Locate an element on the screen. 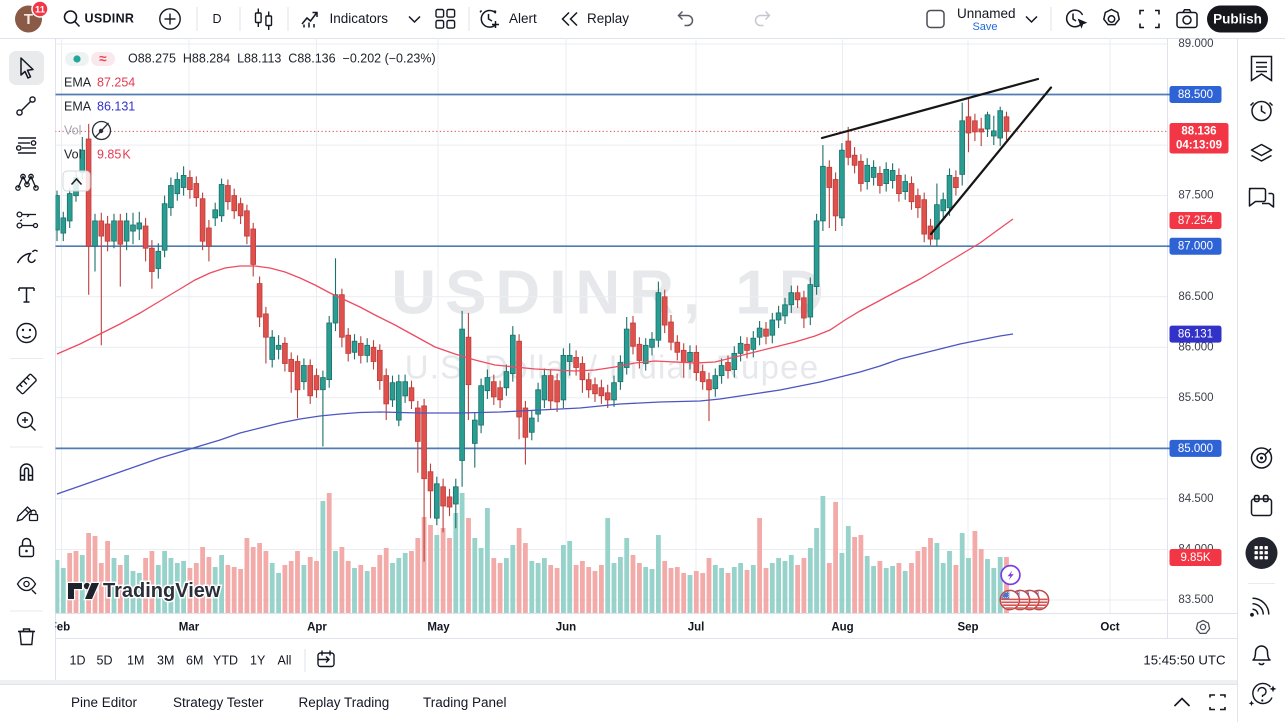 This screenshot has height=722, width=1285. svg-text: 15:45:50 UTC is located at coordinates (1184, 659).